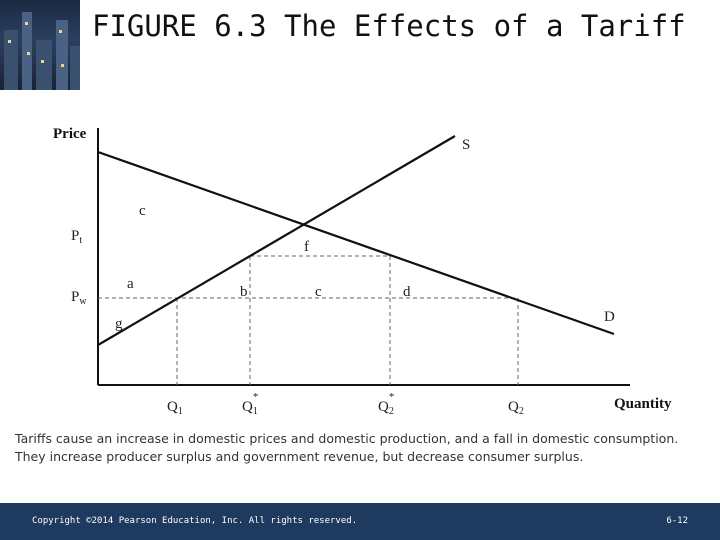  What do you see at coordinates (250, 404) in the screenshot?
I see `q1-star-label: Q1*` at bounding box center [250, 404].